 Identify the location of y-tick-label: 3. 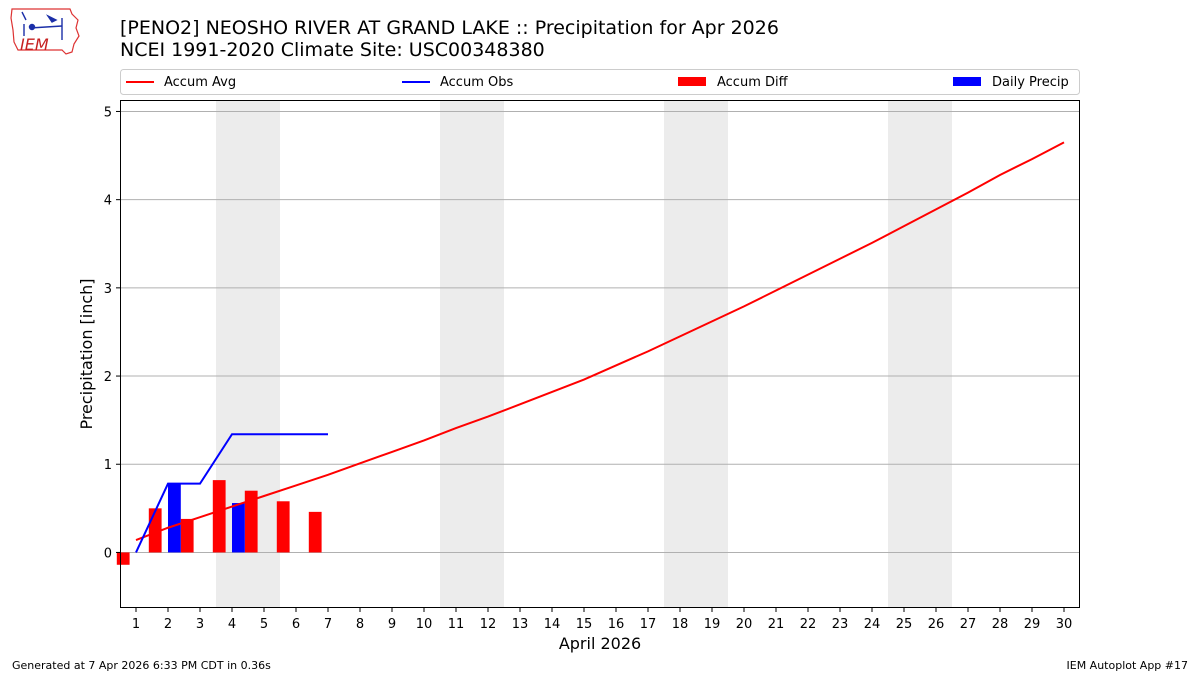
(108, 289).